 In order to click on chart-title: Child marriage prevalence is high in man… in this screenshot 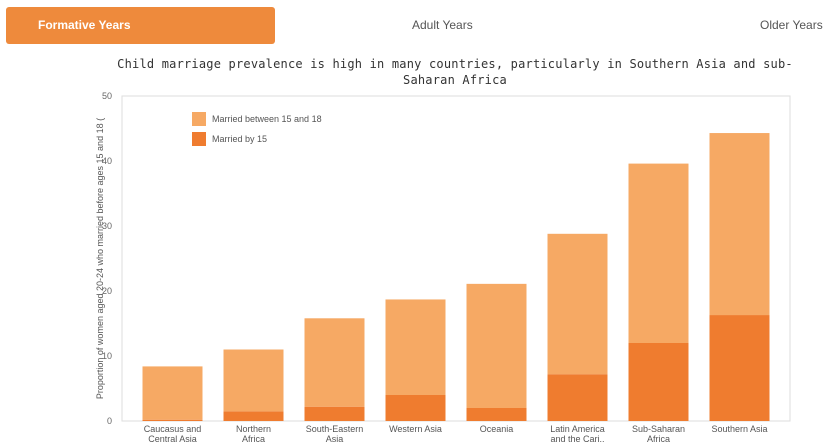, I will do `click(455, 72)`.